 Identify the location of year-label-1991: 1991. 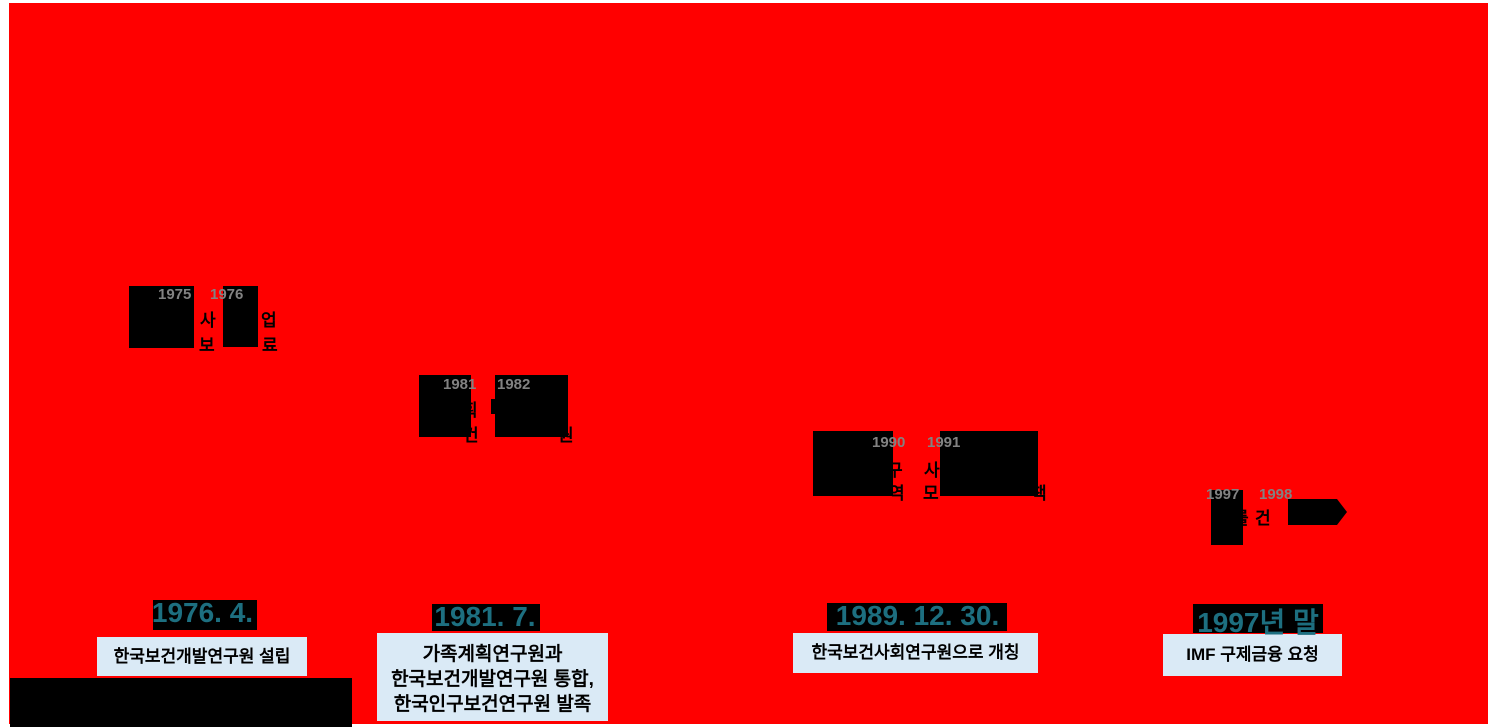
(944, 442).